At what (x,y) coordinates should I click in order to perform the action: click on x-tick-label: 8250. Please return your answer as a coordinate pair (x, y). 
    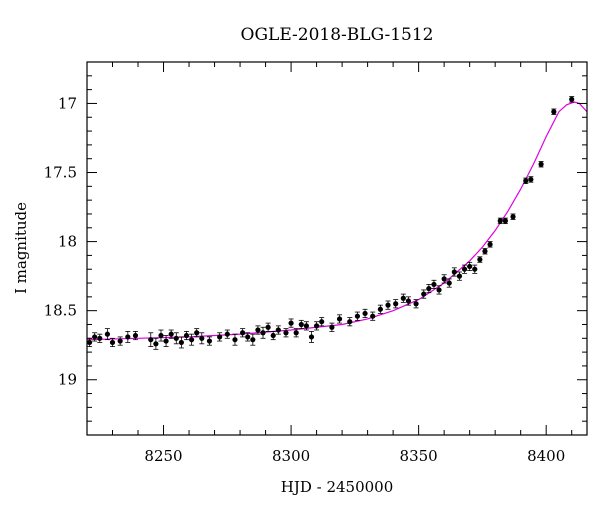
    Looking at the image, I should click on (163, 456).